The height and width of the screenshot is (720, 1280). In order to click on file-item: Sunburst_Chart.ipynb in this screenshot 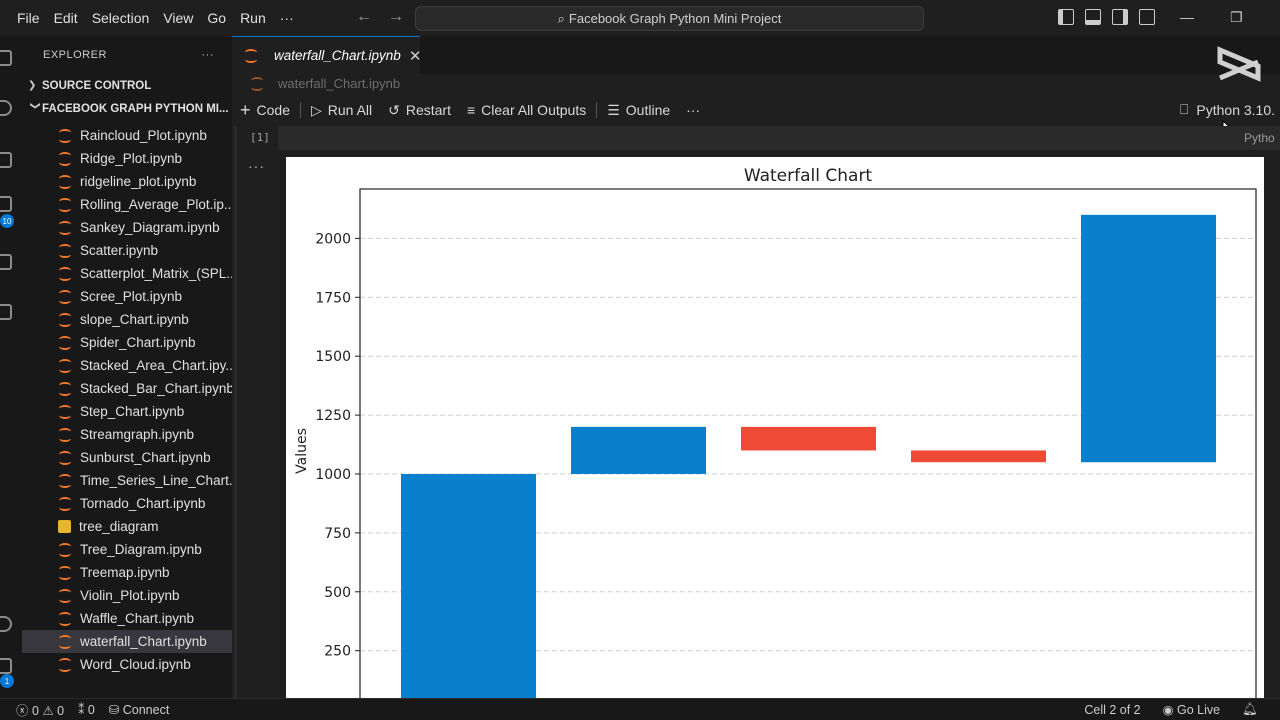, I will do `click(127, 457)`.